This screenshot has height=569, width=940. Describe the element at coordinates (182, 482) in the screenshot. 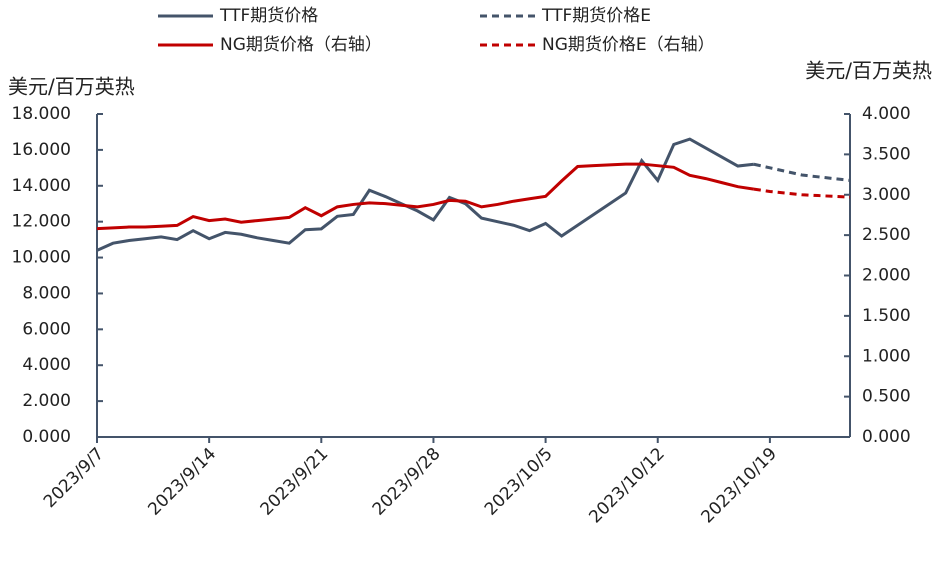

I see `x-tick-label: 2023/9/14` at that location.